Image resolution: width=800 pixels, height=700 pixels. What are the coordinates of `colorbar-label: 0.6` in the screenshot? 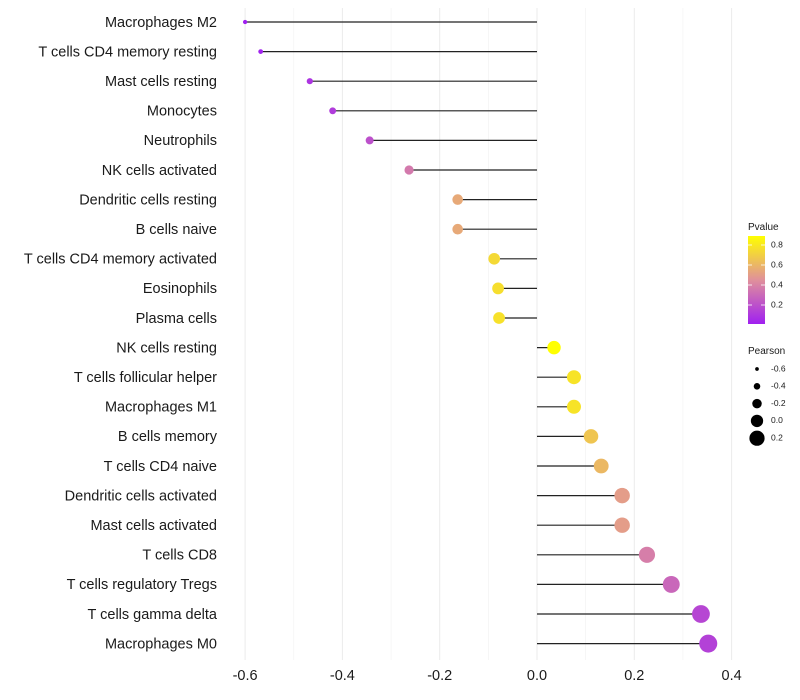 It's located at (777, 264).